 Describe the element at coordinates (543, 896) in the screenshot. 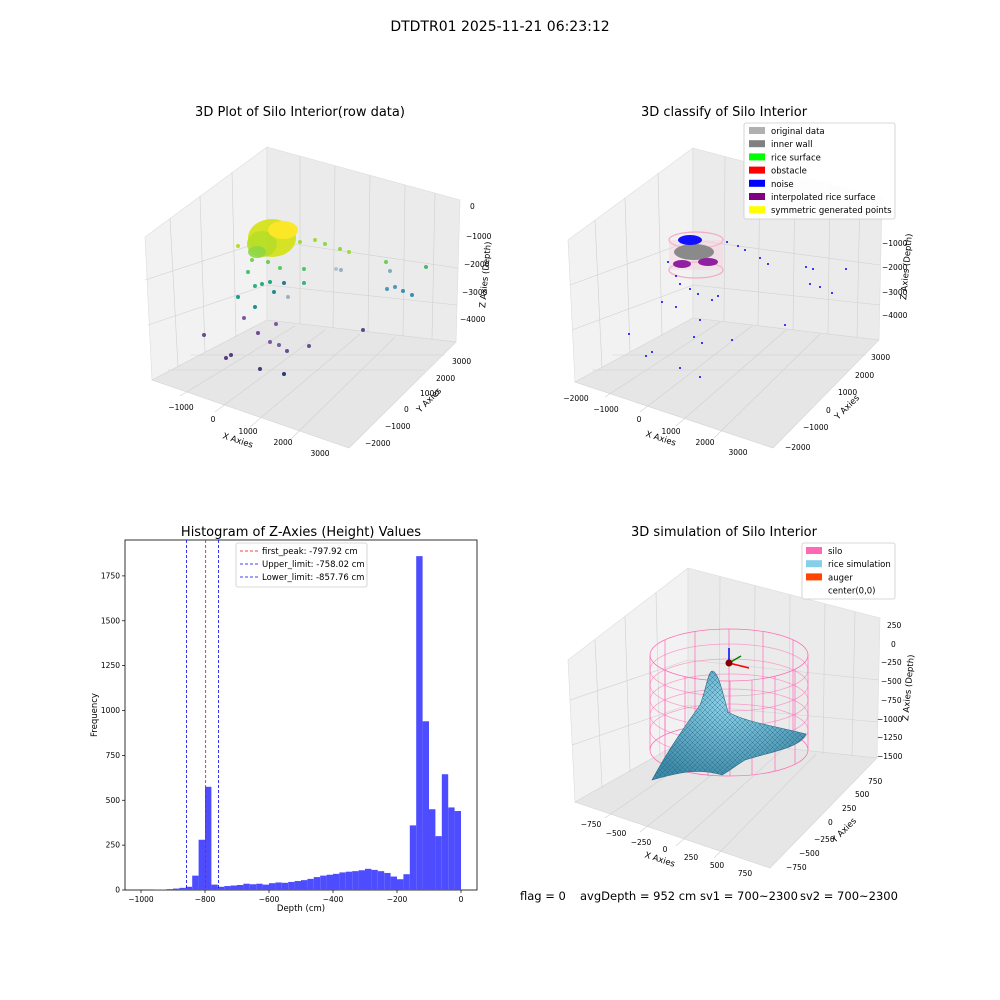

I see `status-flag: flag = 0` at that location.